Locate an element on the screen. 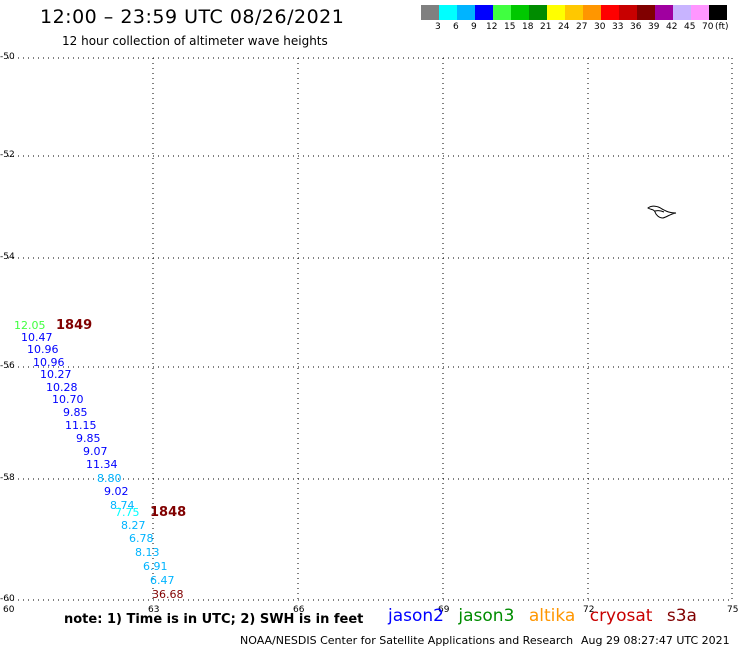 This screenshot has height=650, width=740. observation-label: 8.27 is located at coordinates (133, 525).